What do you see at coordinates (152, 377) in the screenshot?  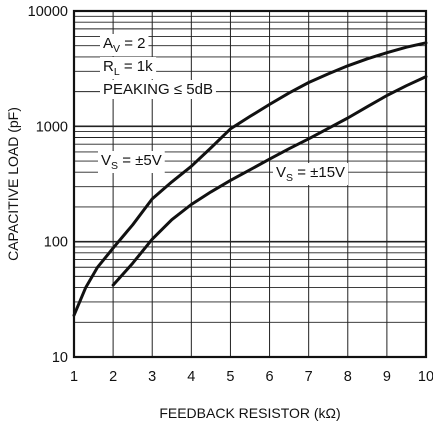 I see `x-tick-label: 3` at bounding box center [152, 377].